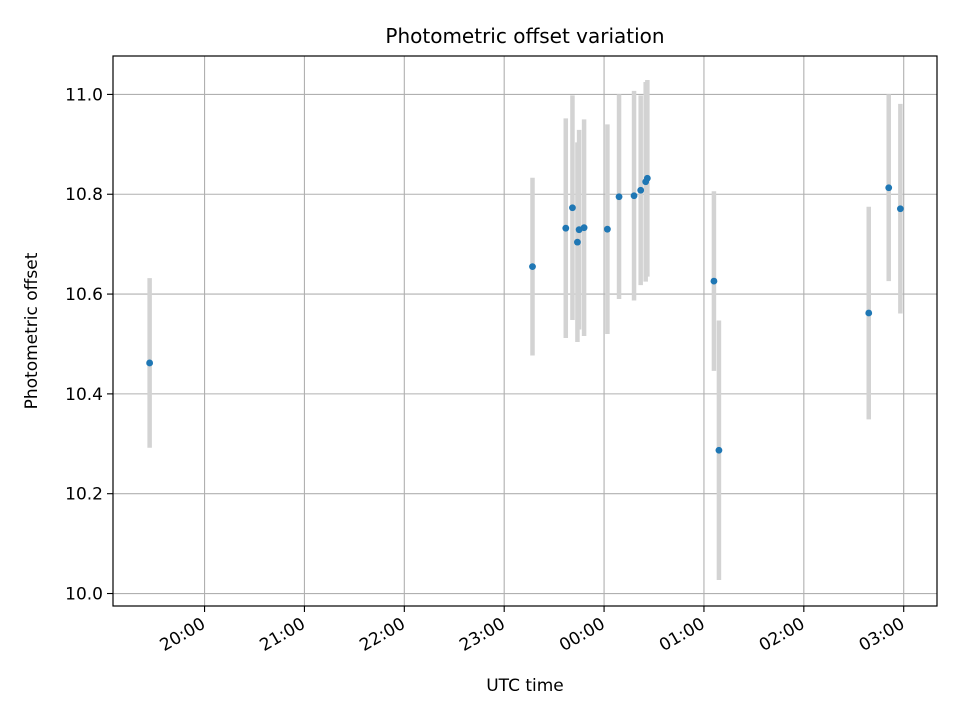  Describe the element at coordinates (89, 345) in the screenshot. I see `y-axis-ticks: 10.0 10.2 10.4 10.6 10.8 11.0` at that location.